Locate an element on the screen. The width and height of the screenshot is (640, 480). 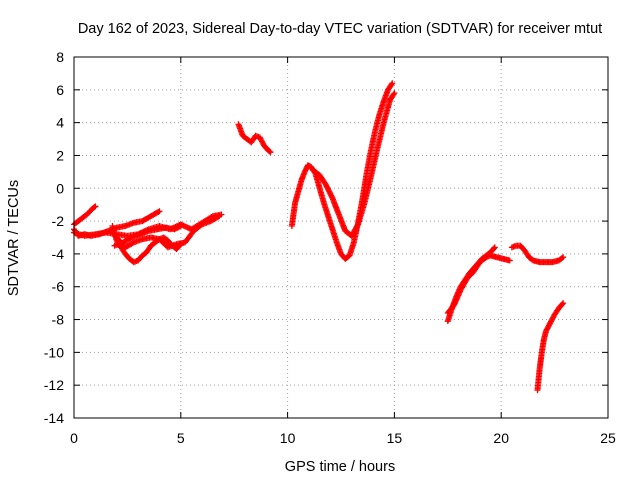
y-tick-label: -10 is located at coordinates (54, 352).